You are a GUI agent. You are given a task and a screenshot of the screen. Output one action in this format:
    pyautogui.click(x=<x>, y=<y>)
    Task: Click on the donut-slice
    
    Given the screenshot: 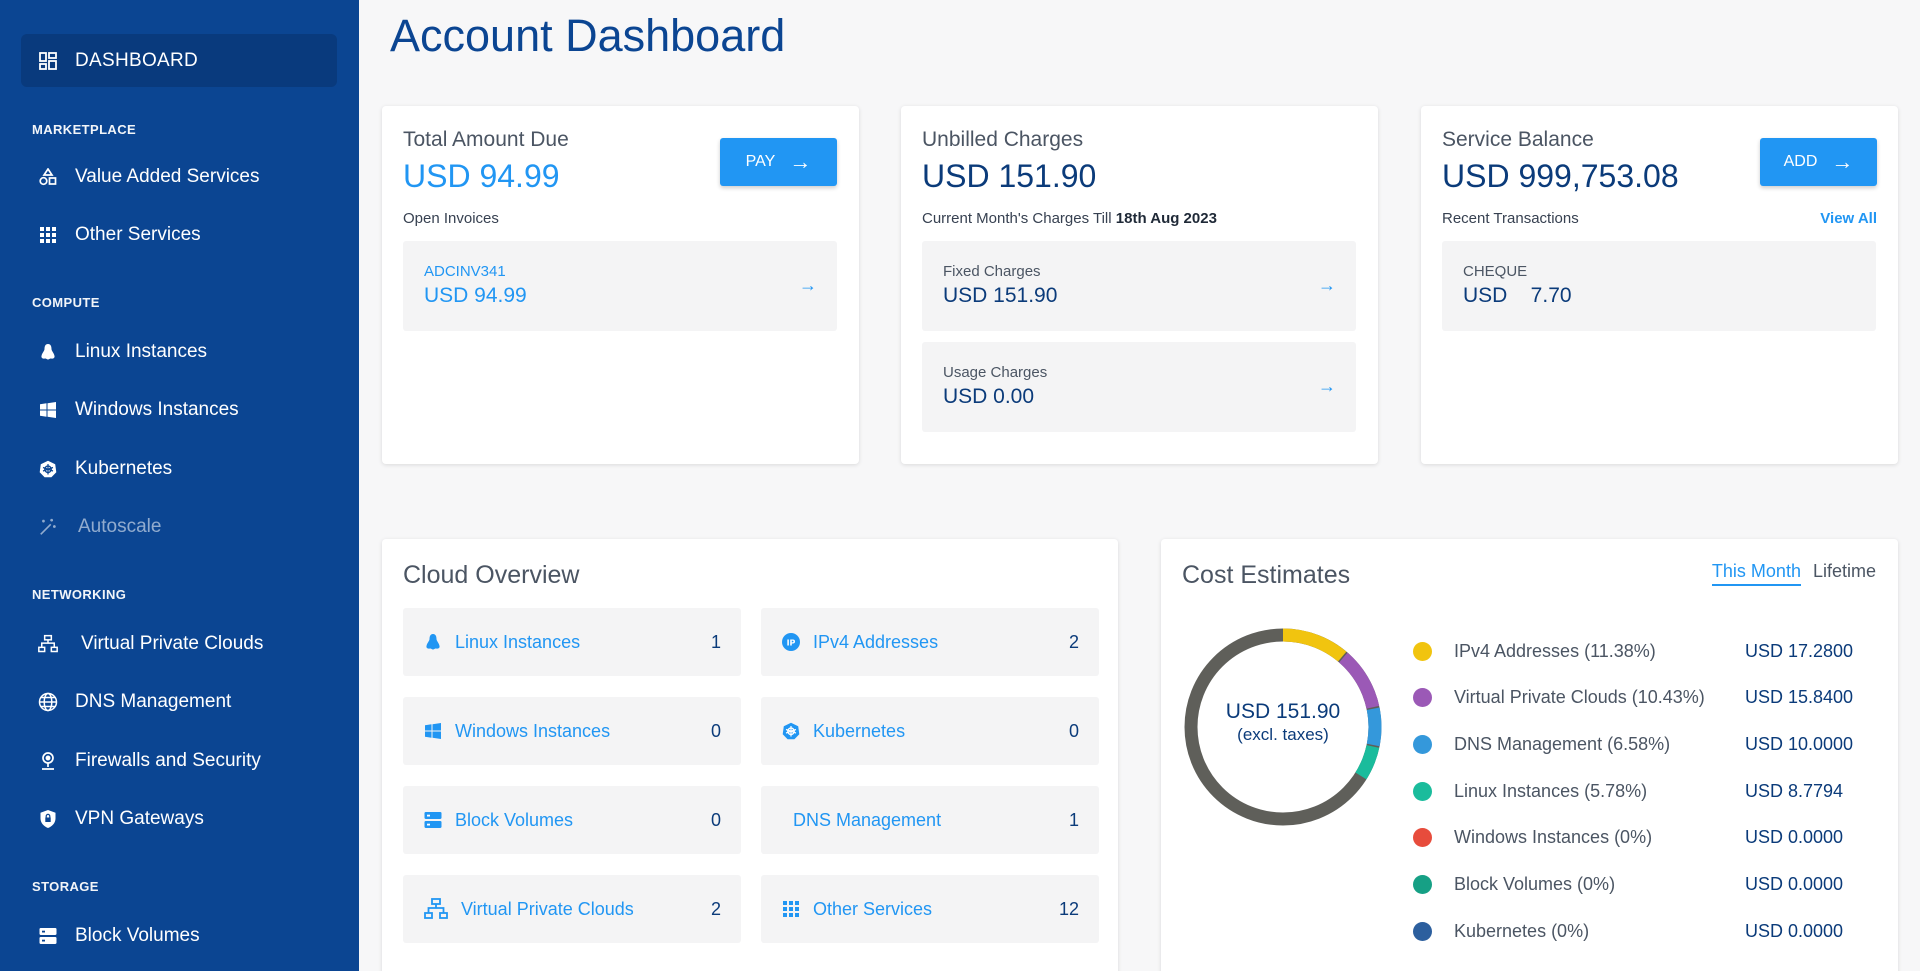 What is the action you would take?
    pyautogui.click(x=1283, y=727)
    